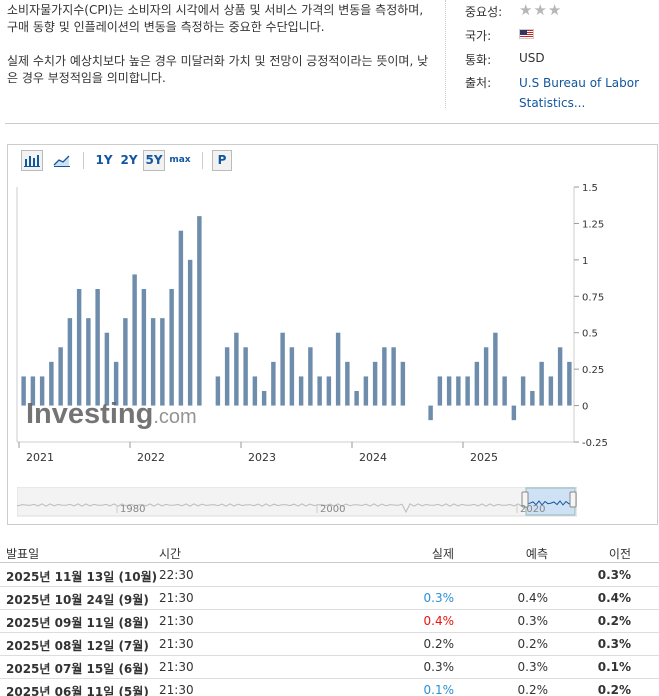 This screenshot has width=659, height=696. What do you see at coordinates (170, 554) in the screenshot?
I see `header-time: 시간` at bounding box center [170, 554].